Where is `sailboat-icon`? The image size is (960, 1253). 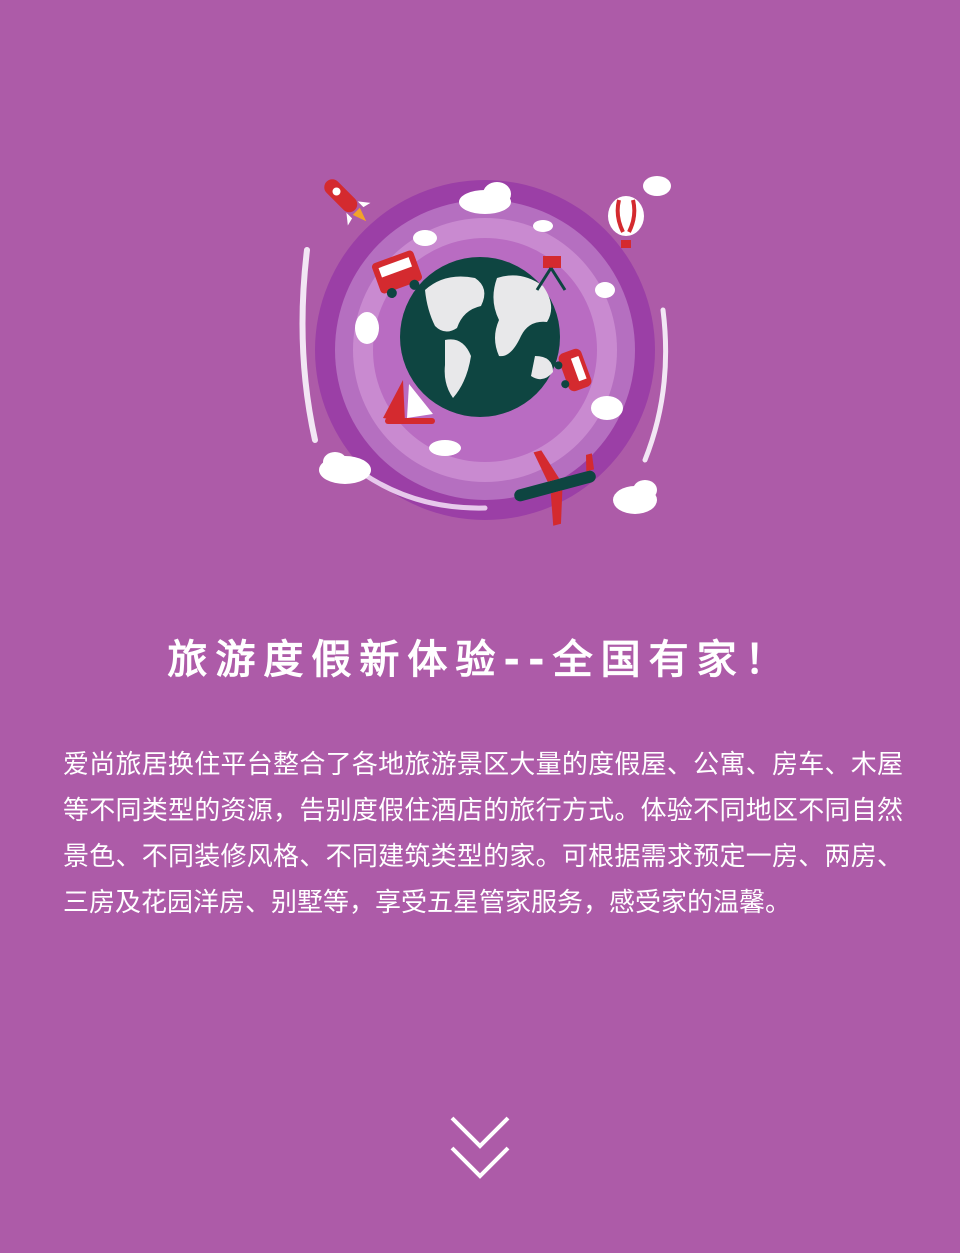 sailboat-icon is located at coordinates (409, 402).